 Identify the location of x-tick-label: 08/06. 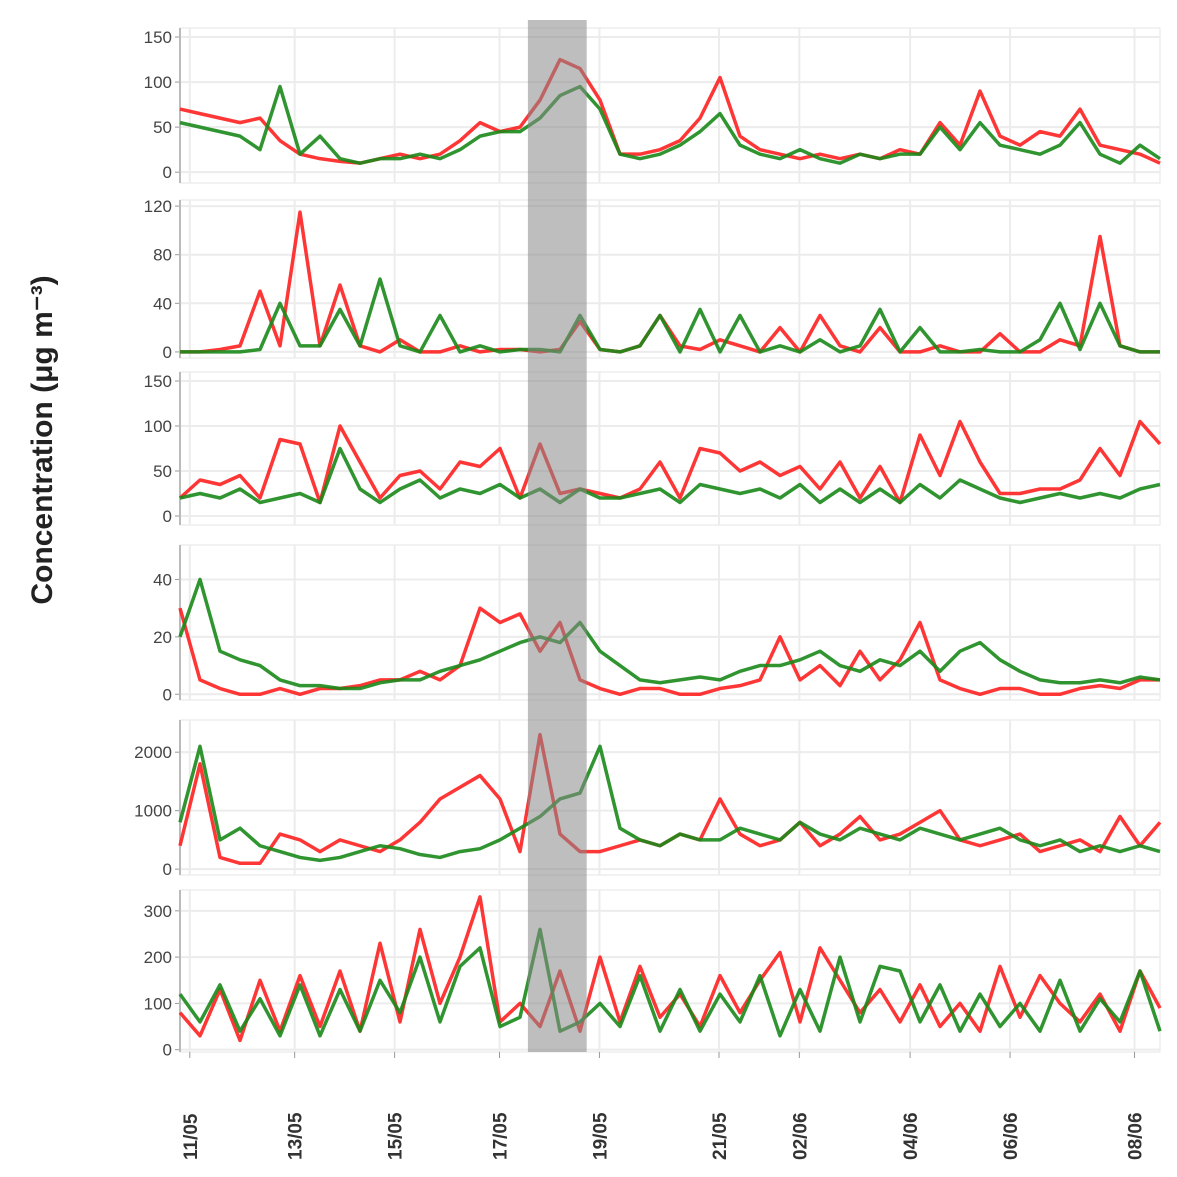
(1136, 1136).